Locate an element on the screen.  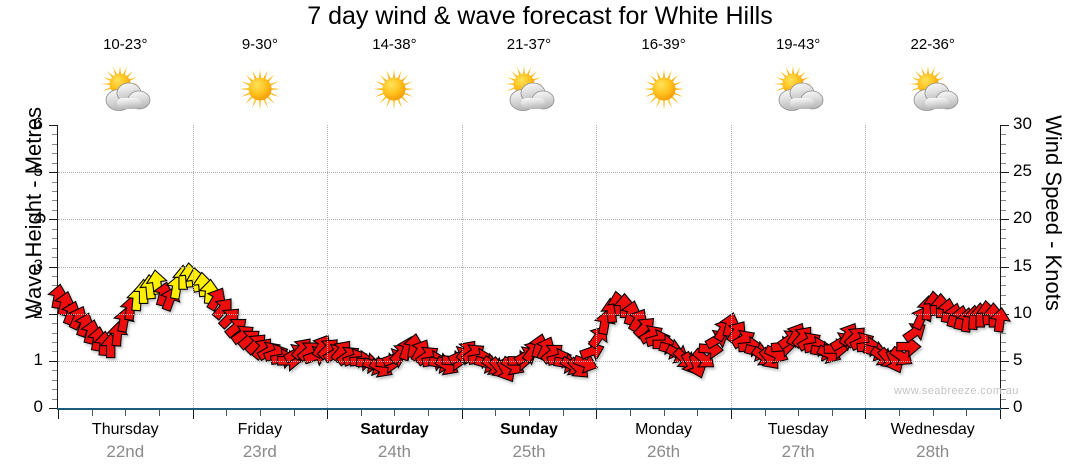
day-header-saturday: 14-38° is located at coordinates (394, 79).